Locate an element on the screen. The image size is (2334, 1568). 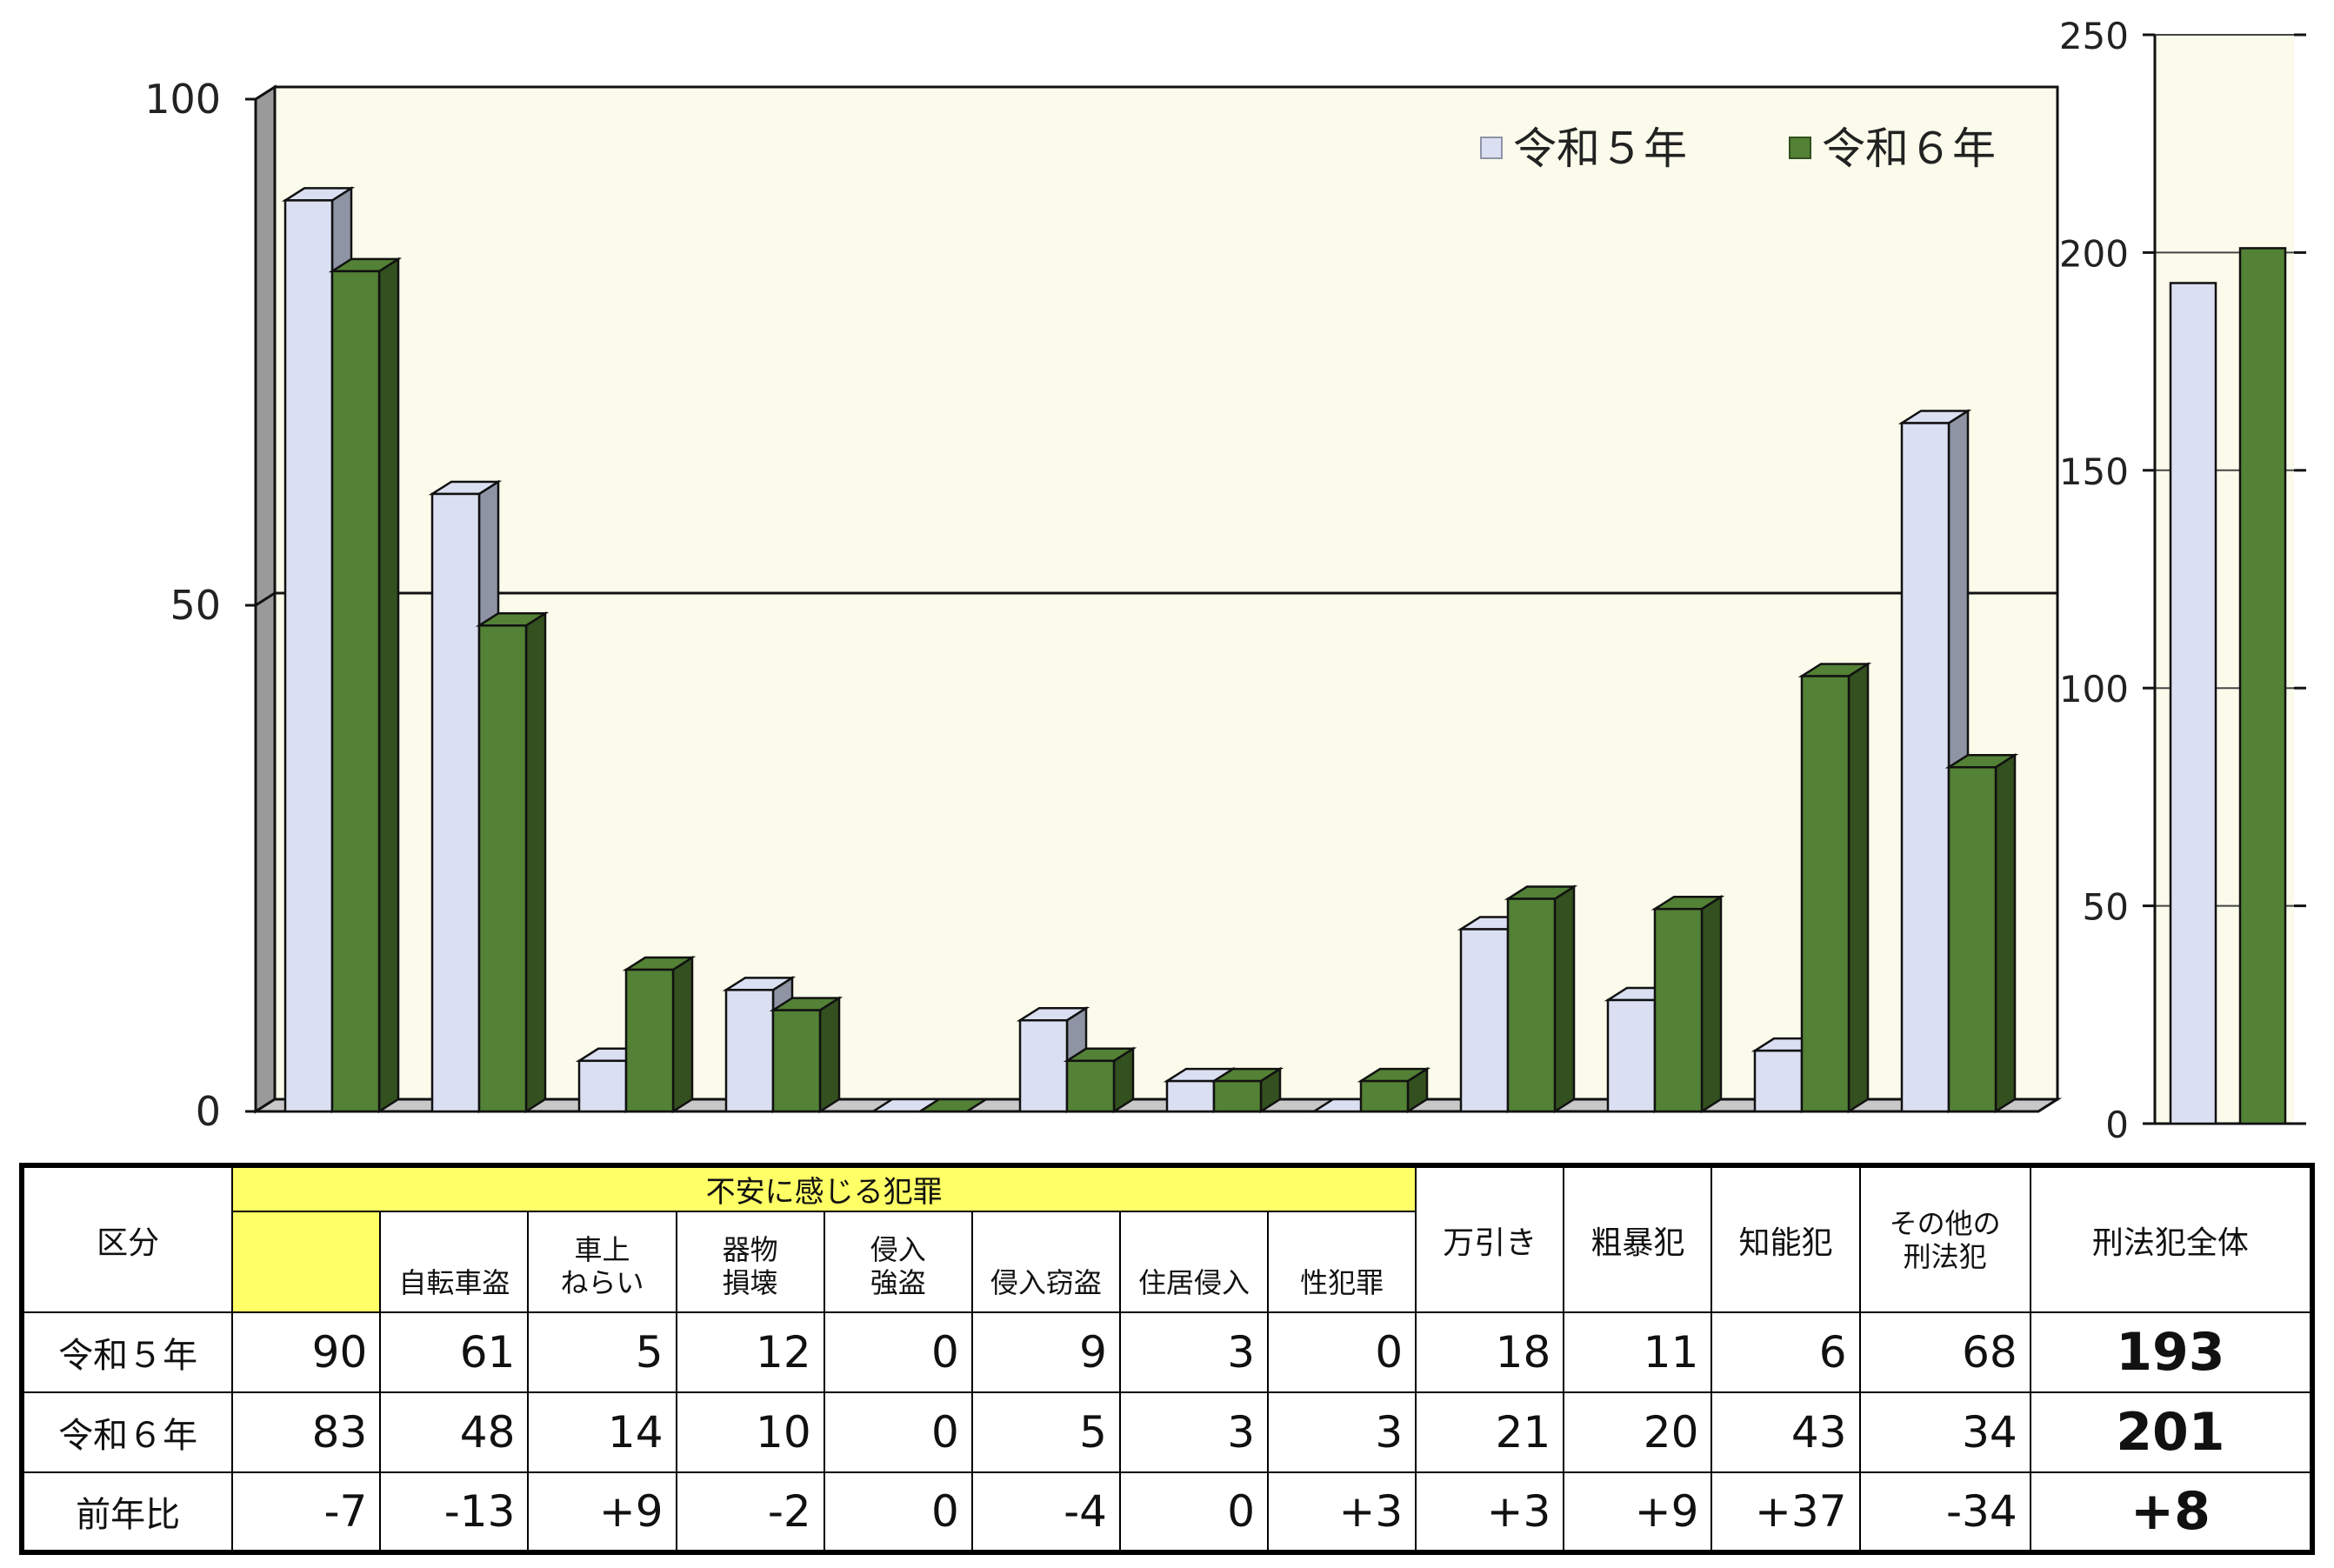
table-cell: 90 is located at coordinates (306, 1352).